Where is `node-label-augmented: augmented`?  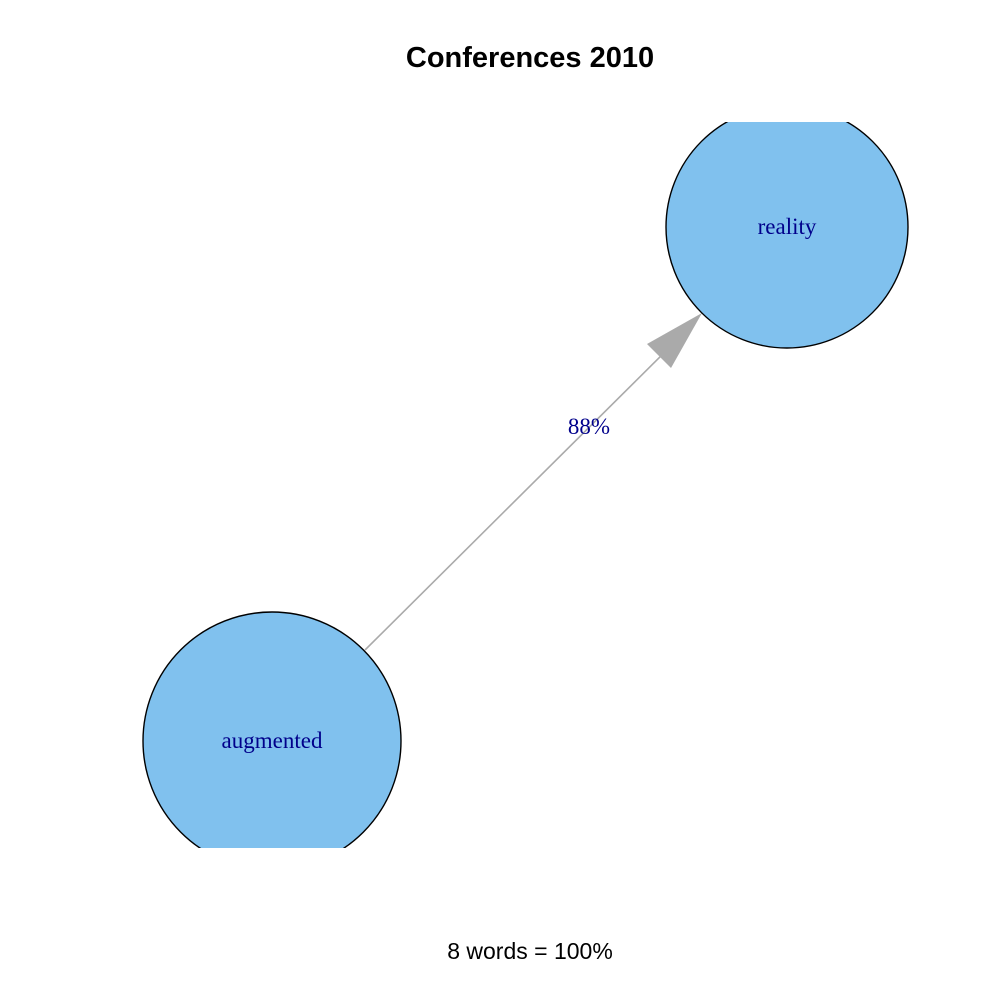 node-label-augmented: augmented is located at coordinates (272, 740).